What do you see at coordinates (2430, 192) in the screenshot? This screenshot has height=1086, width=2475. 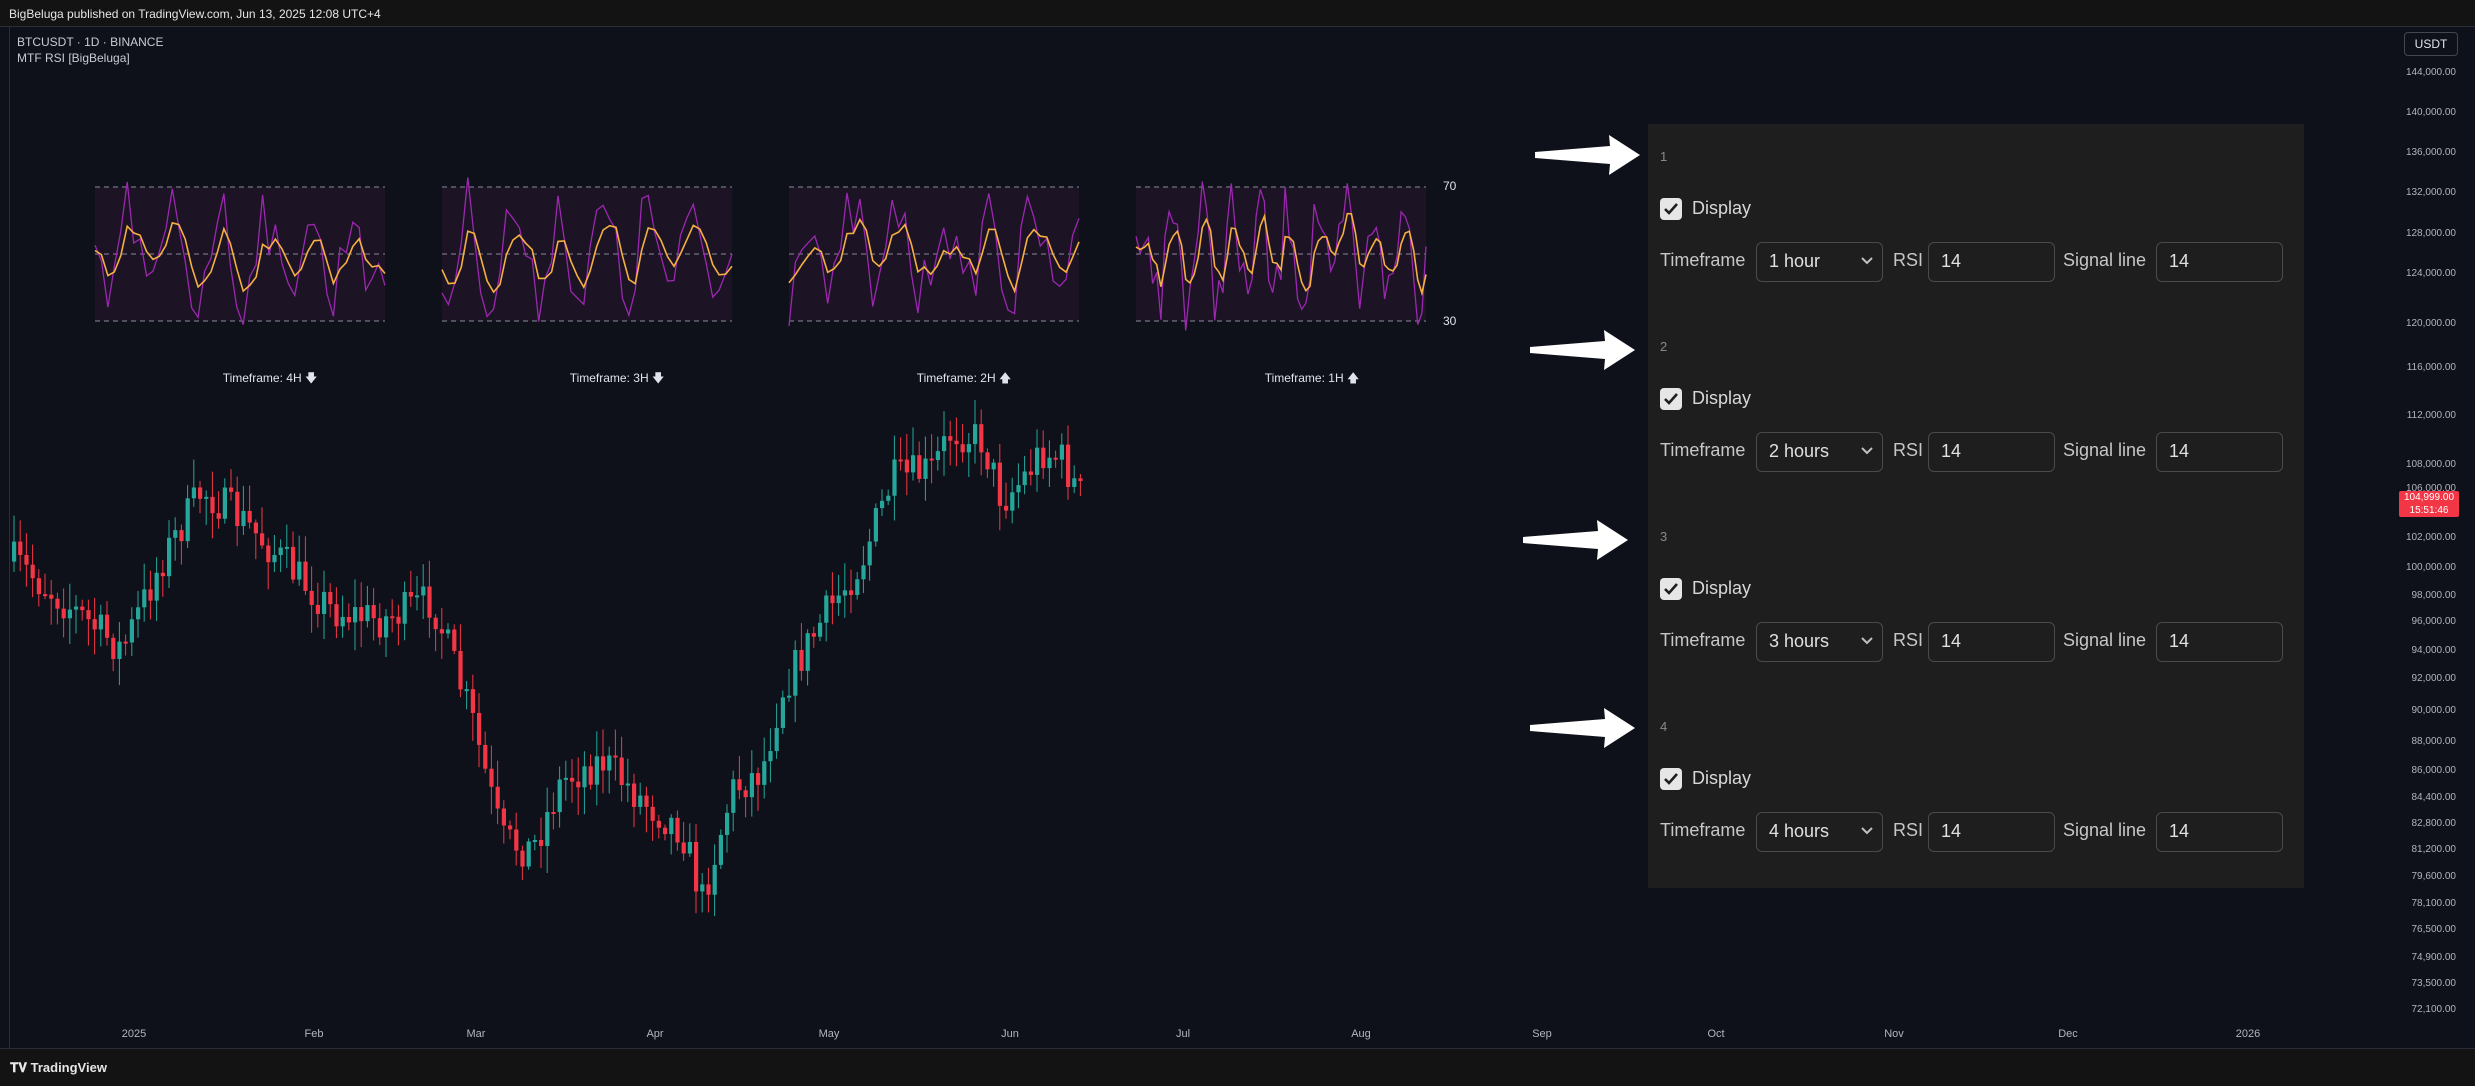 I see `price-tick: 132,000.00` at bounding box center [2430, 192].